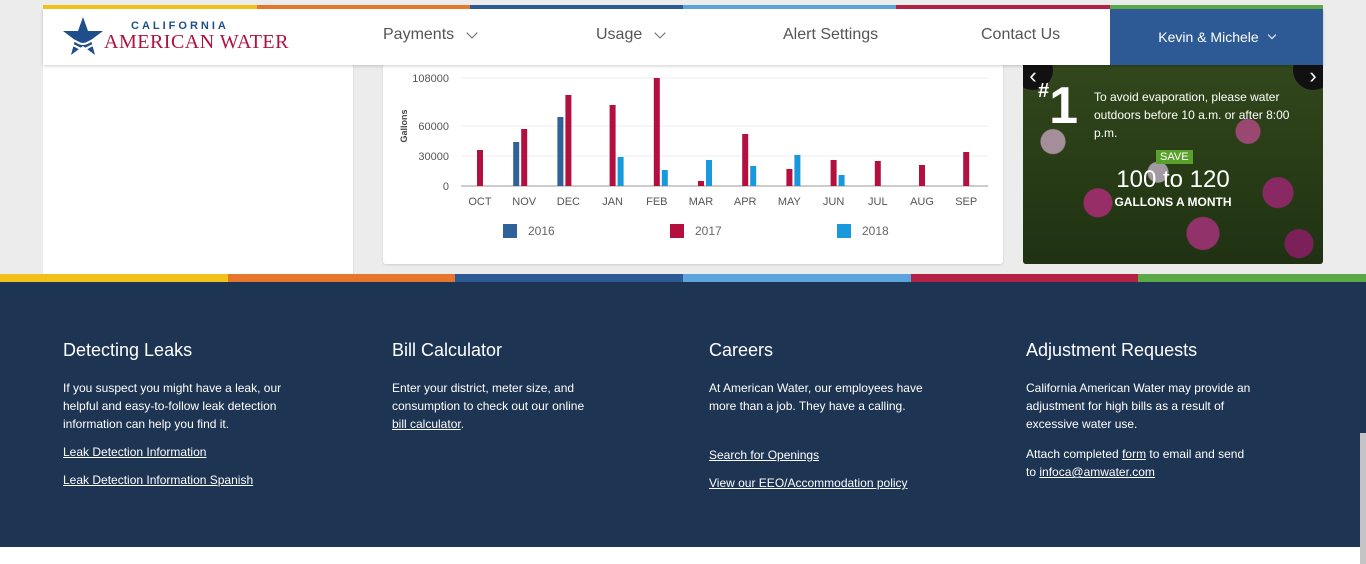  Describe the element at coordinates (709, 173) in the screenshot. I see `bar-2018-mar` at that location.